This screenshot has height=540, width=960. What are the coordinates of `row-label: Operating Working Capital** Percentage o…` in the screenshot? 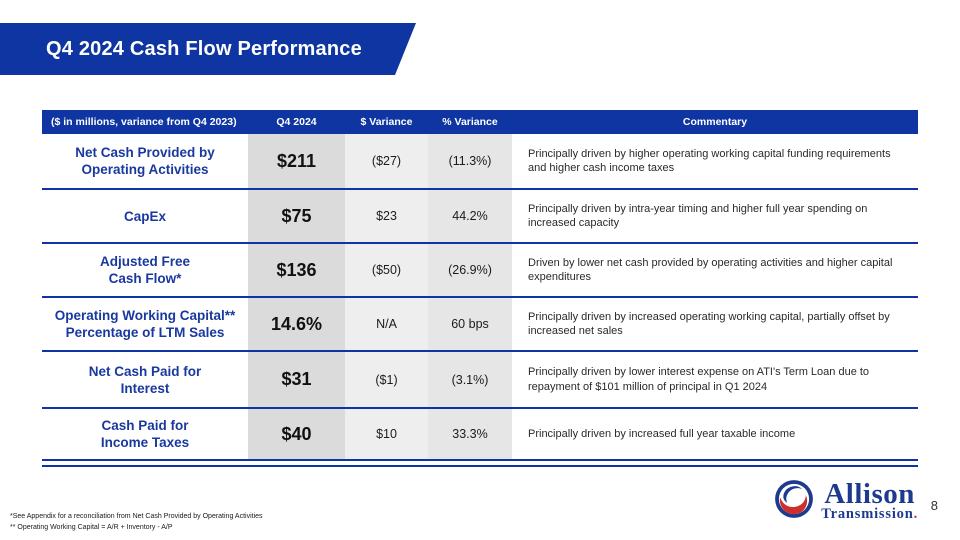 It's located at (145, 324).